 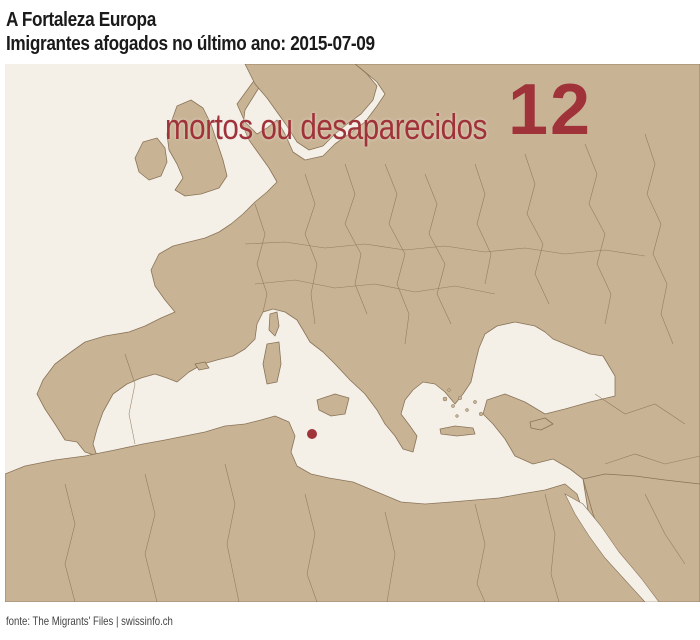 What do you see at coordinates (197, 148) in the screenshot?
I see `great-britain` at bounding box center [197, 148].